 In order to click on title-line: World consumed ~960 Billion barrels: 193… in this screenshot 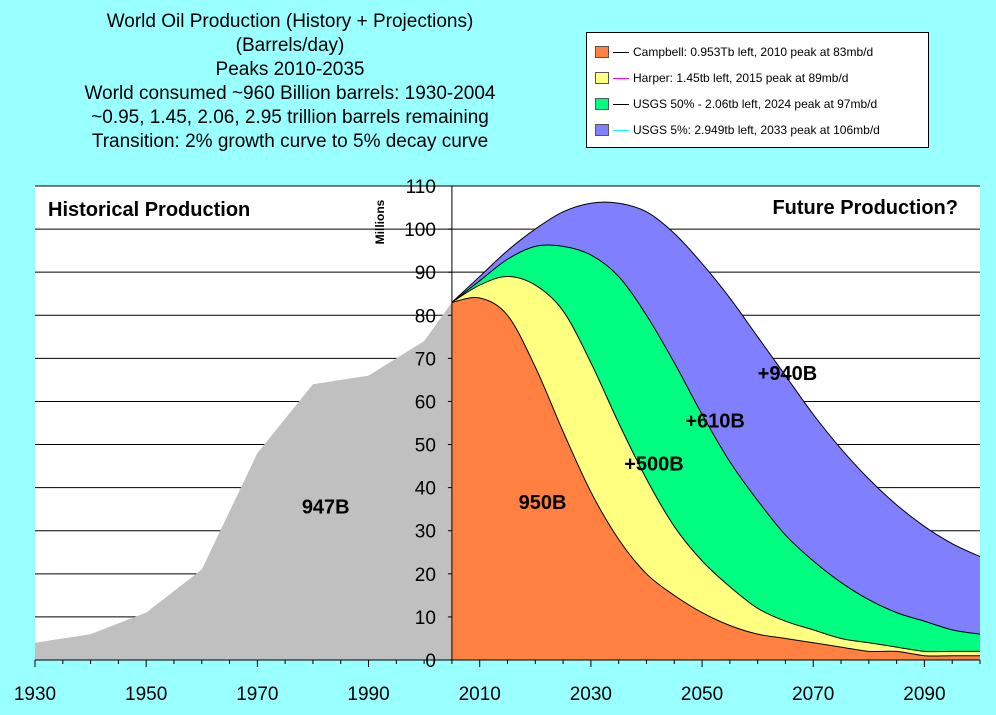, I will do `click(290, 93)`.